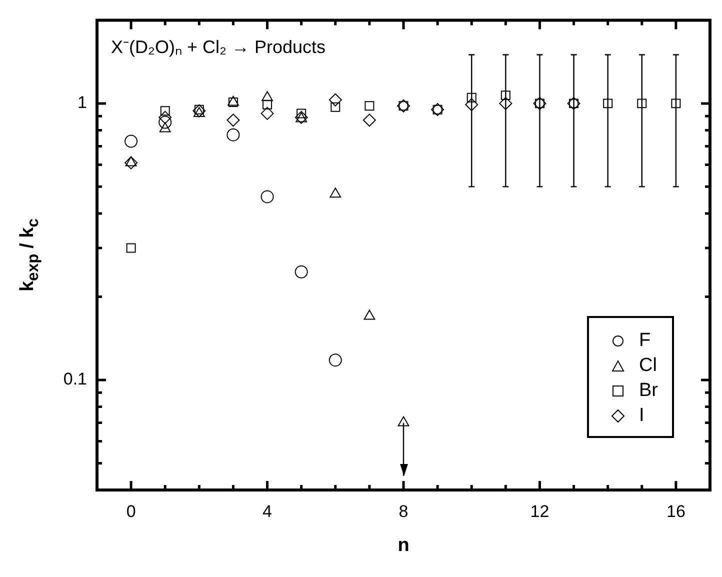 The image size is (722, 577). Describe the element at coordinates (75, 379) in the screenshot. I see `y-tick-label: 0.1` at that location.